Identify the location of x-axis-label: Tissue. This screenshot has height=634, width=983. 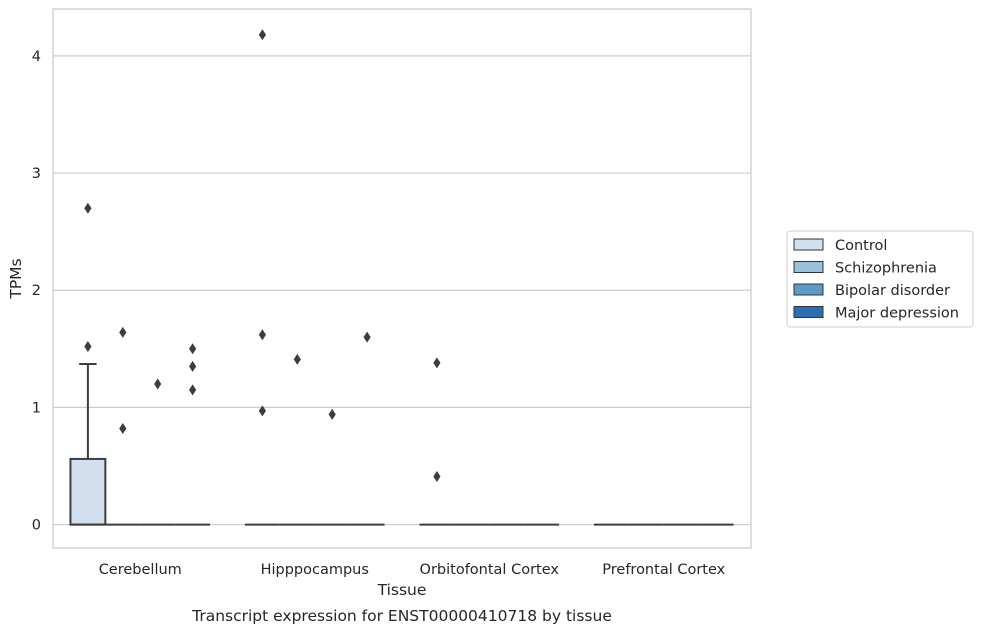
(402, 590).